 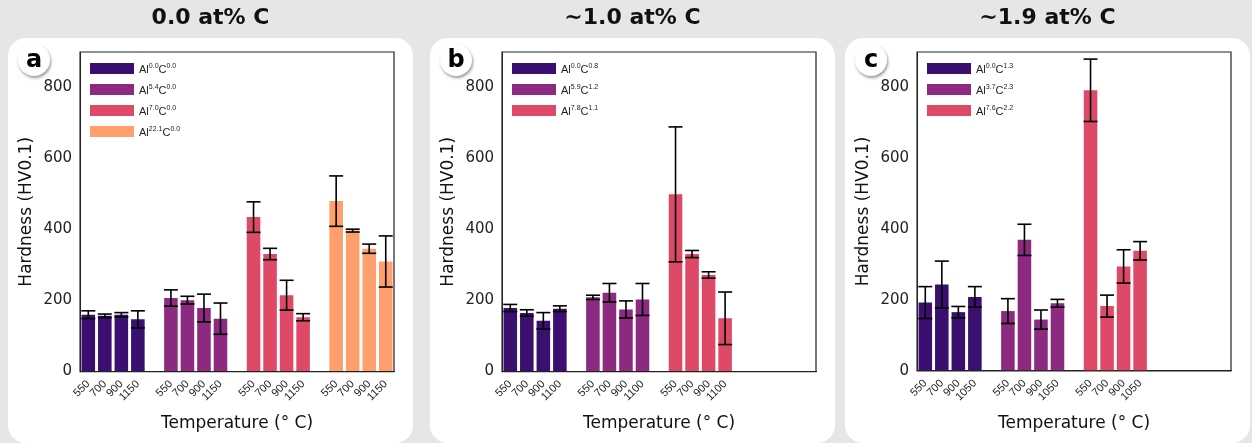 What do you see at coordinates (871, 60) in the screenshot?
I see `text: c` at bounding box center [871, 60].